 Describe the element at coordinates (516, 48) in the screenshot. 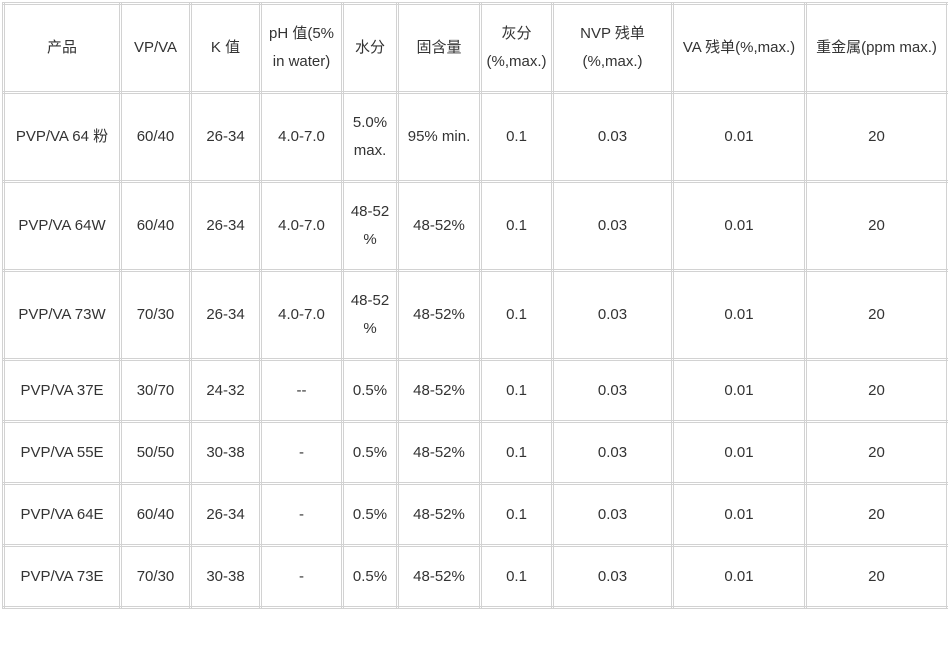

I see `column-header-ash: 灰分 (%,max.)` at that location.